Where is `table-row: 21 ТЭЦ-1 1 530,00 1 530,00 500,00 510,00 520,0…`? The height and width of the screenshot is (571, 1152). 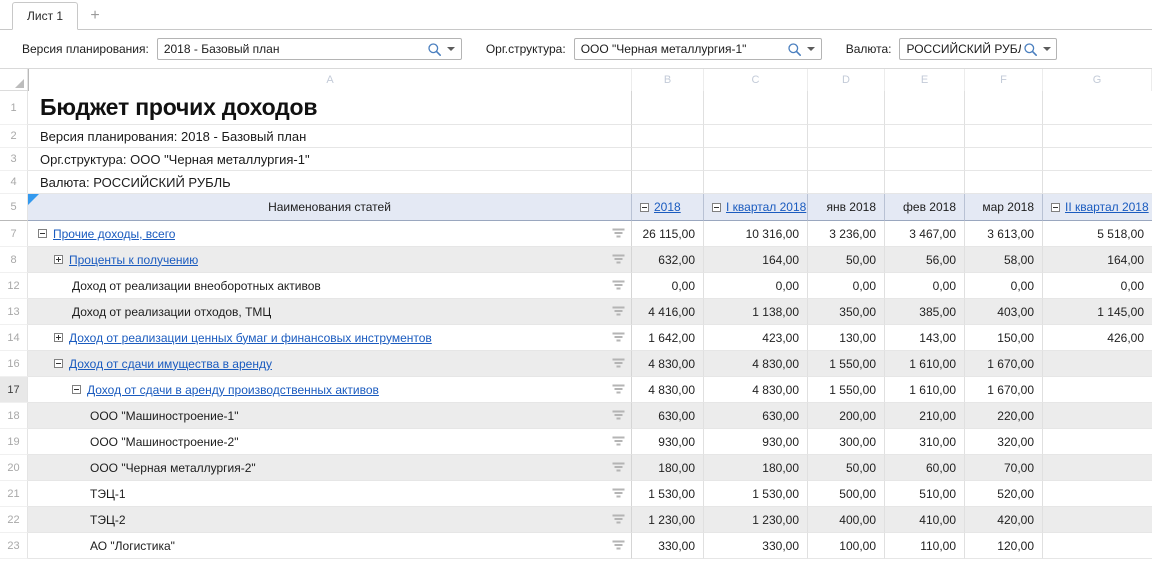 table-row: 21 ТЭЦ-1 1 530,00 1 530,00 500,00 510,00 520,0… is located at coordinates (576, 494).